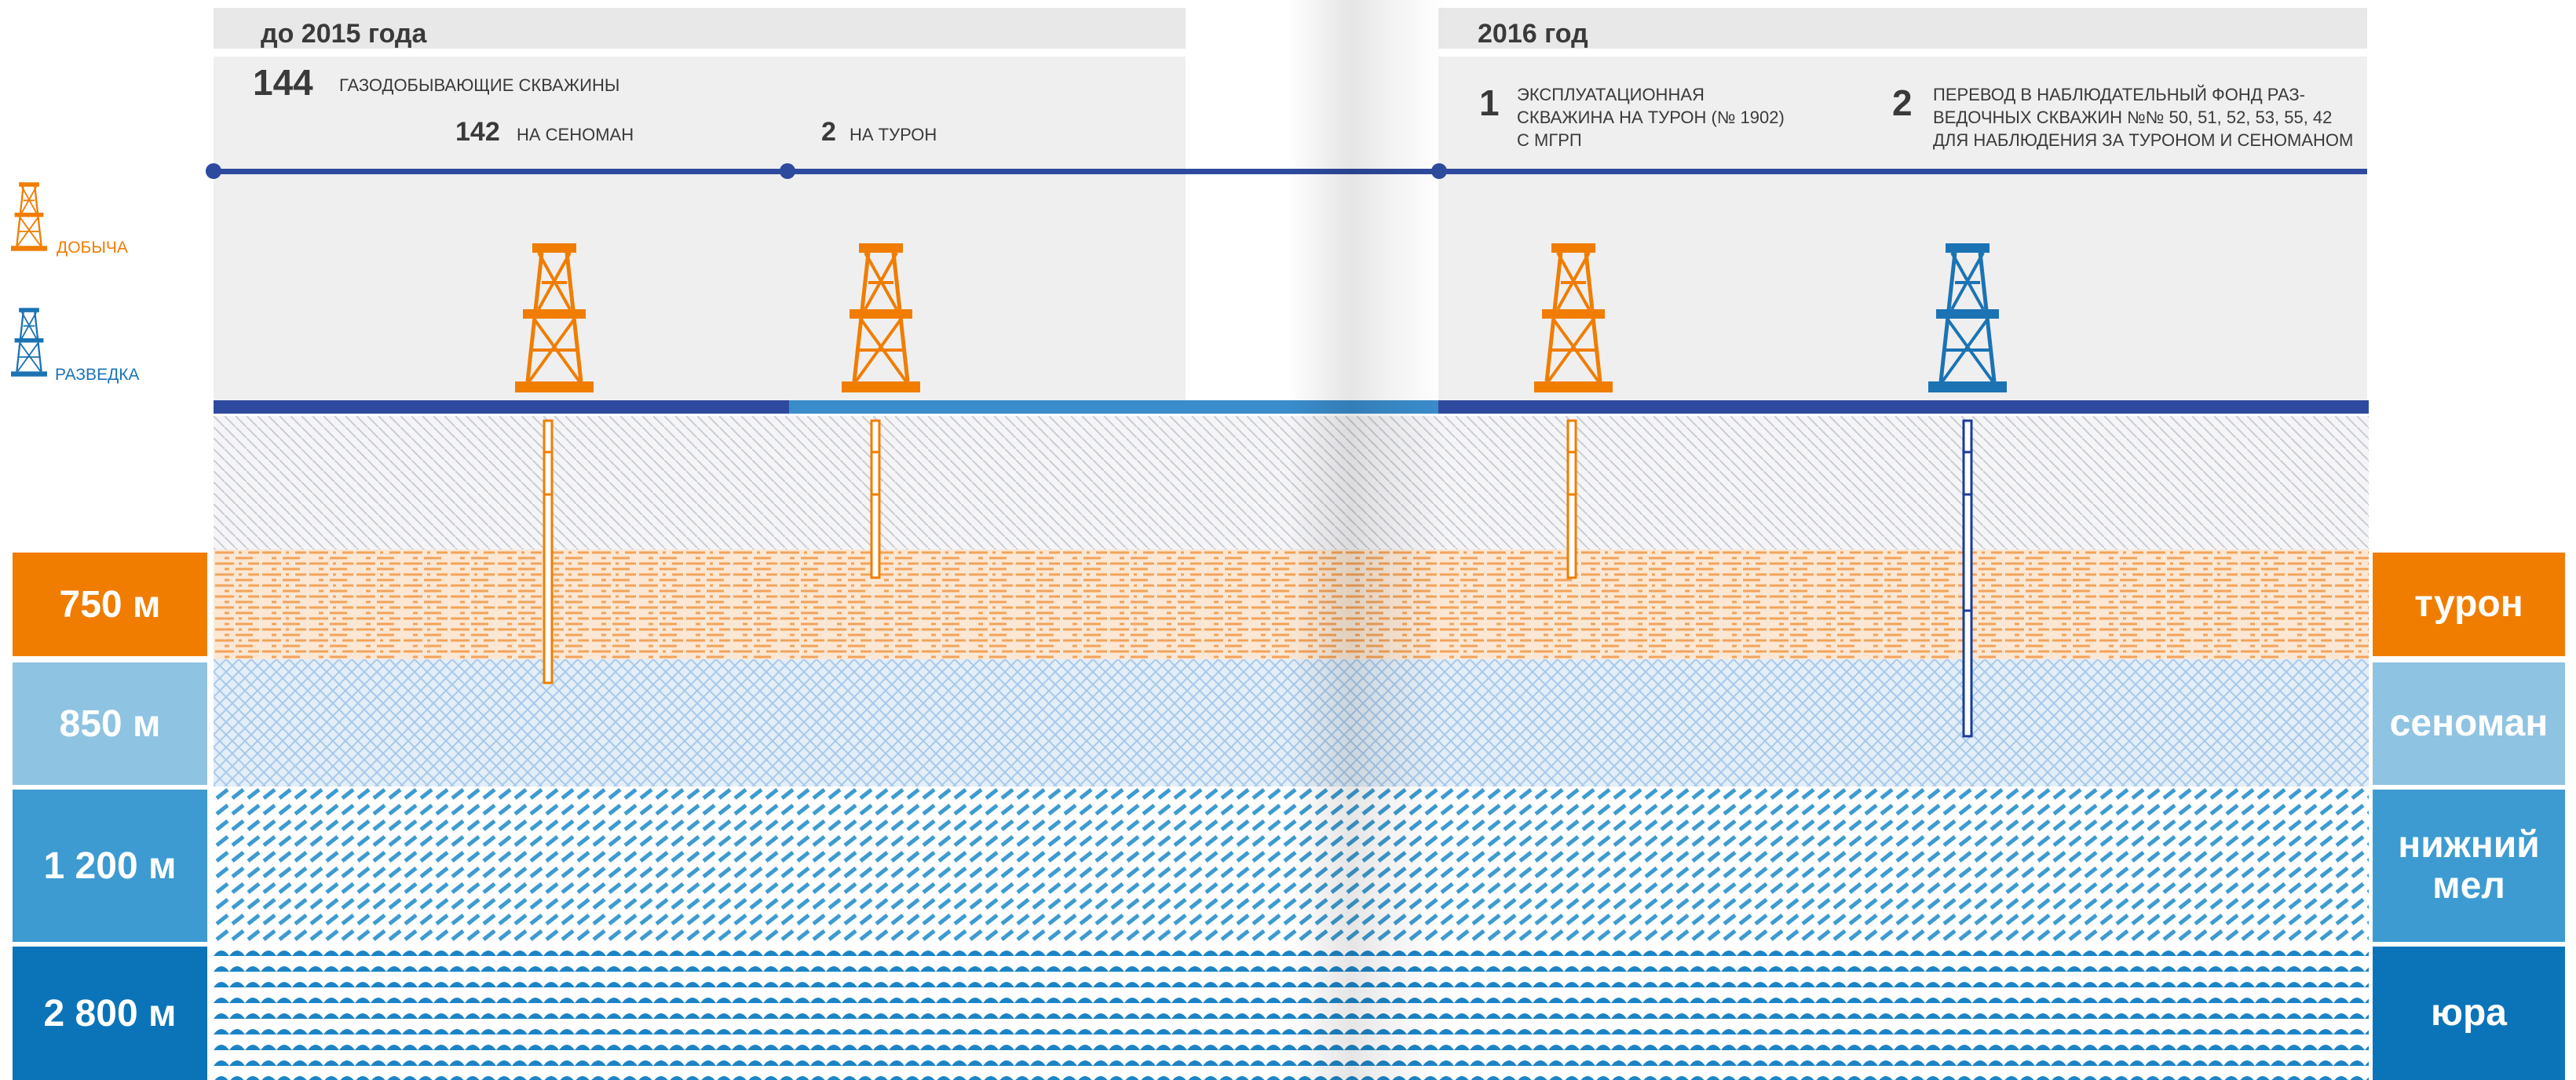  I want to click on lower-cretaceous-layer, so click(1291, 864).